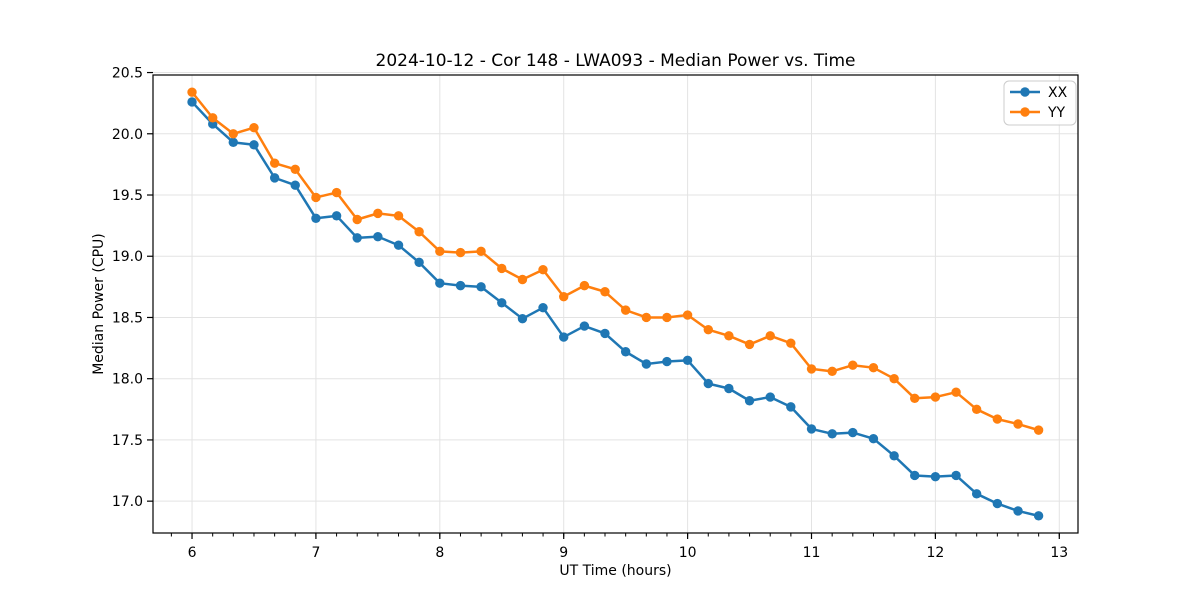 Image resolution: width=1200 pixels, height=604 pixels. What do you see at coordinates (127, 74) in the screenshot?
I see `y-tick-label: 20.5` at bounding box center [127, 74].